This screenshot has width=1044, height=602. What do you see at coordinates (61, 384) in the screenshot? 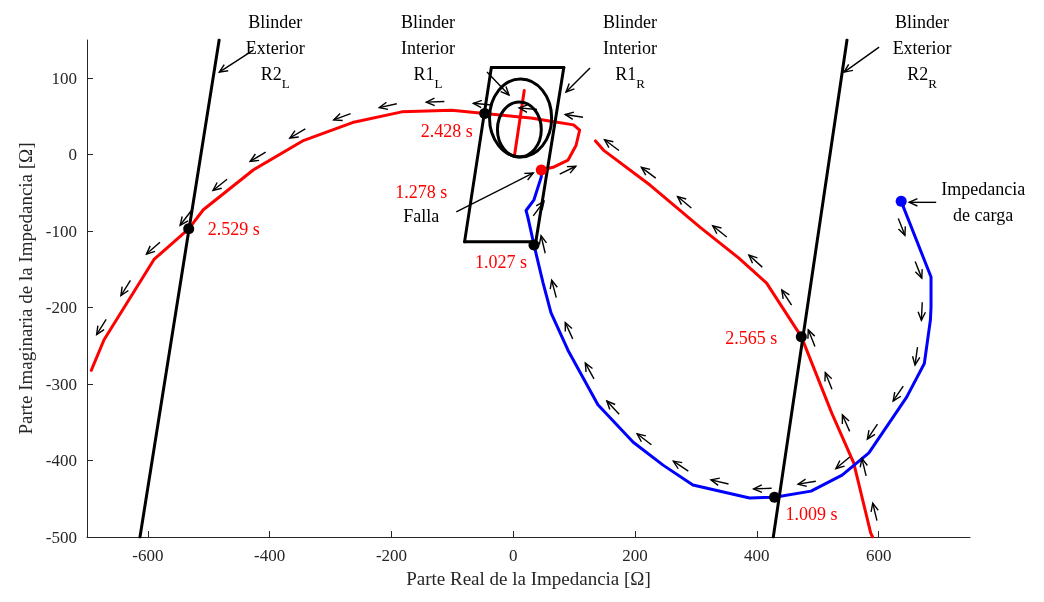
I see `y-tick-label: -300` at bounding box center [61, 384].